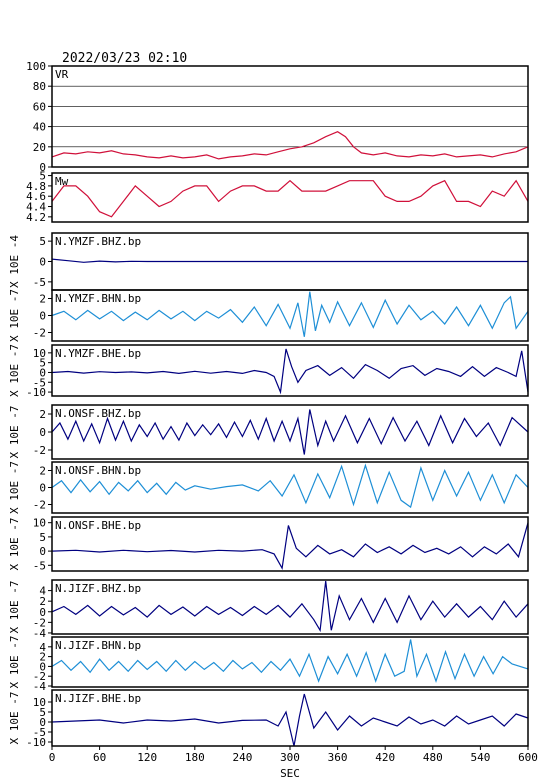 This screenshot has width=554, height=781. I want to click on x-tick-label: 360, so click(338, 757).